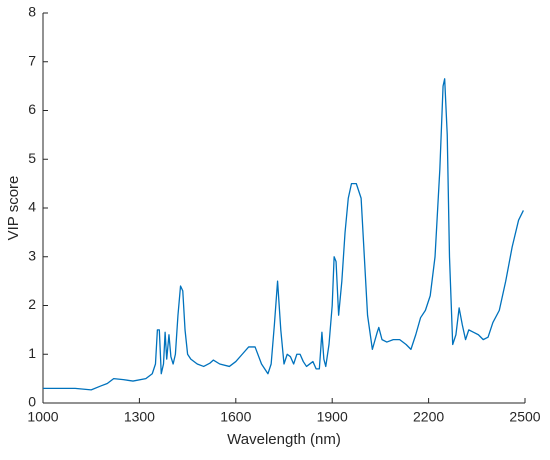 The height and width of the screenshot is (460, 550). I want to click on y-tick-label: 1, so click(32, 353).